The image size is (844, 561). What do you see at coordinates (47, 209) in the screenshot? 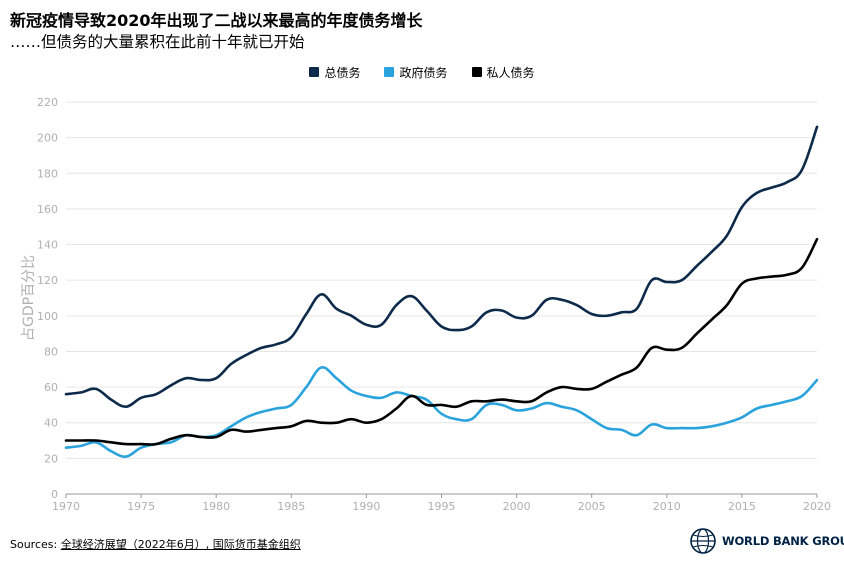
I see `y-tick-label-160: 160` at bounding box center [47, 209].